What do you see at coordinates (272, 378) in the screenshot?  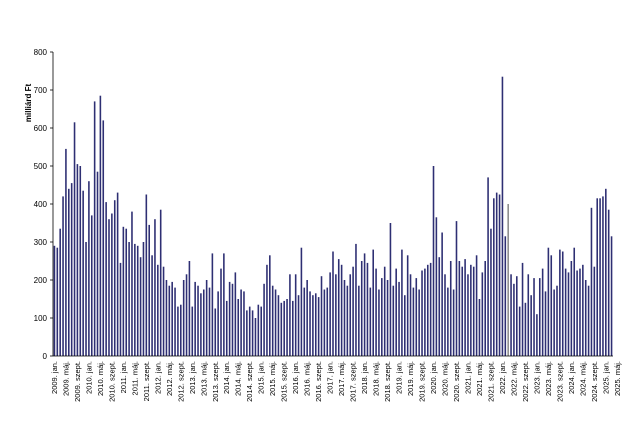 I see `x-tick-label: 2015. máj.` at bounding box center [272, 378].